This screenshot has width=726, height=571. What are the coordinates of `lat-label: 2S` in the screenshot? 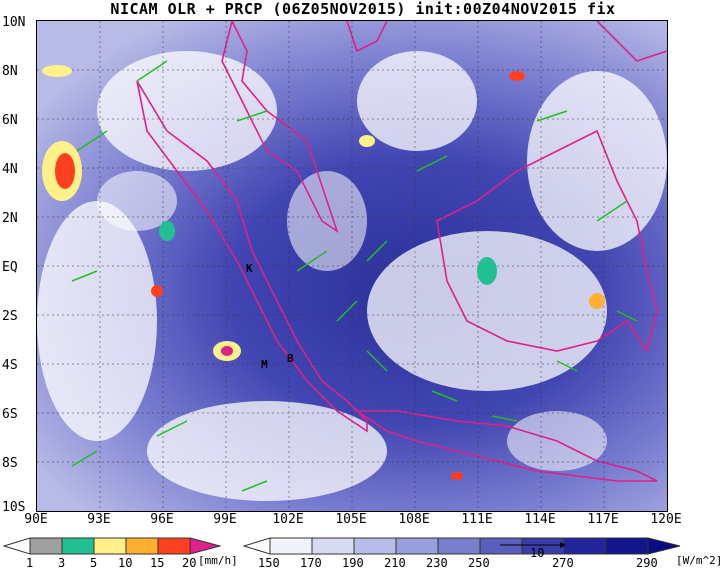 It's located at (10, 316).